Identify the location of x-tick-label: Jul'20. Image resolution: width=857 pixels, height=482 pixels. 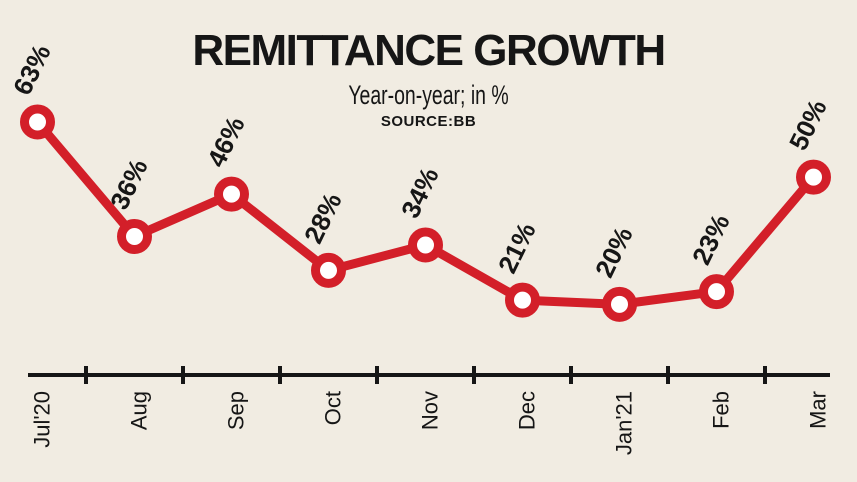
(42, 419).